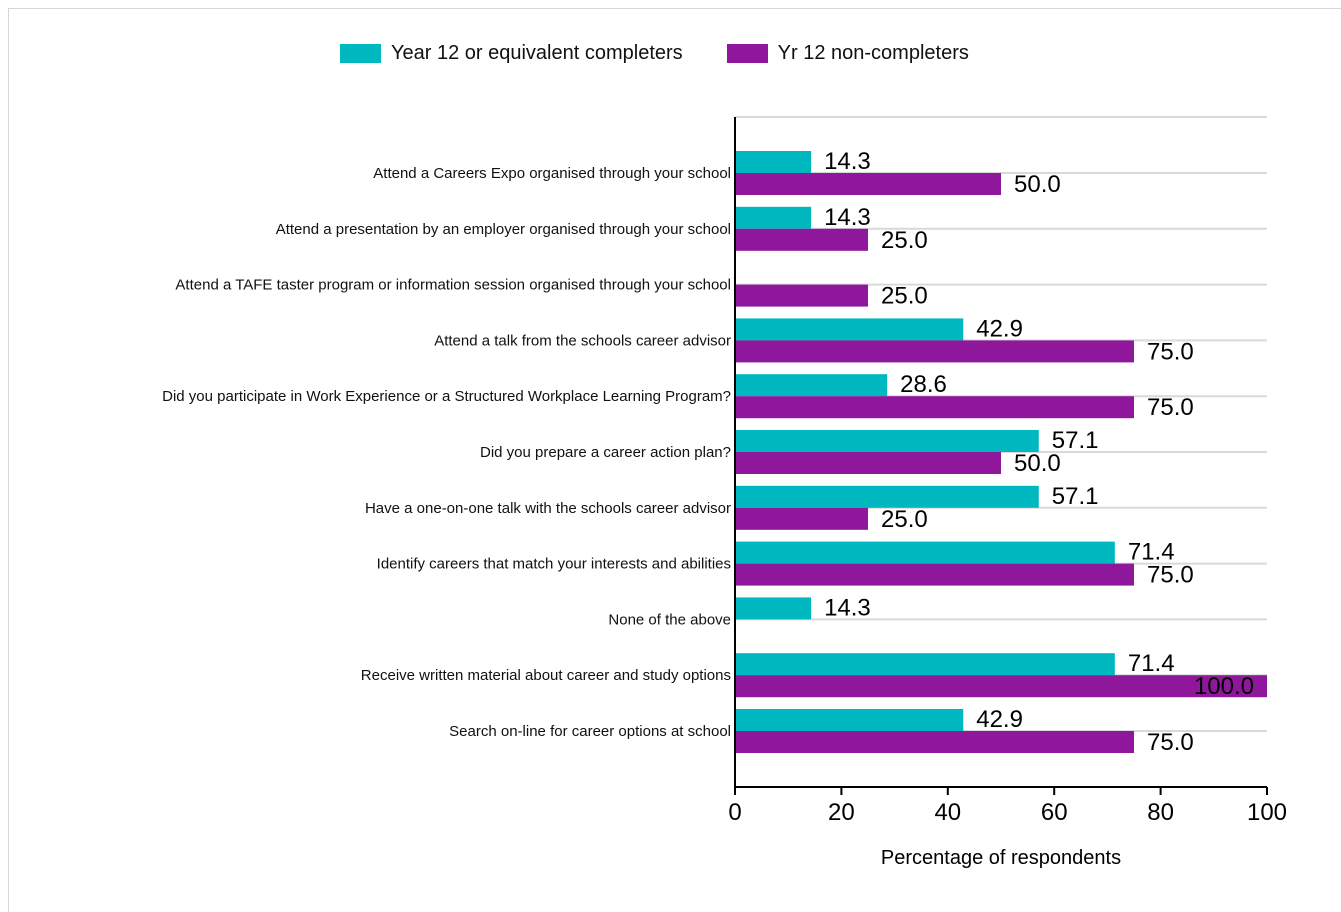 Image resolution: width=1341 pixels, height=912 pixels. Describe the element at coordinates (747, 53) in the screenshot. I see `legend-swatch-non-completers` at that location.